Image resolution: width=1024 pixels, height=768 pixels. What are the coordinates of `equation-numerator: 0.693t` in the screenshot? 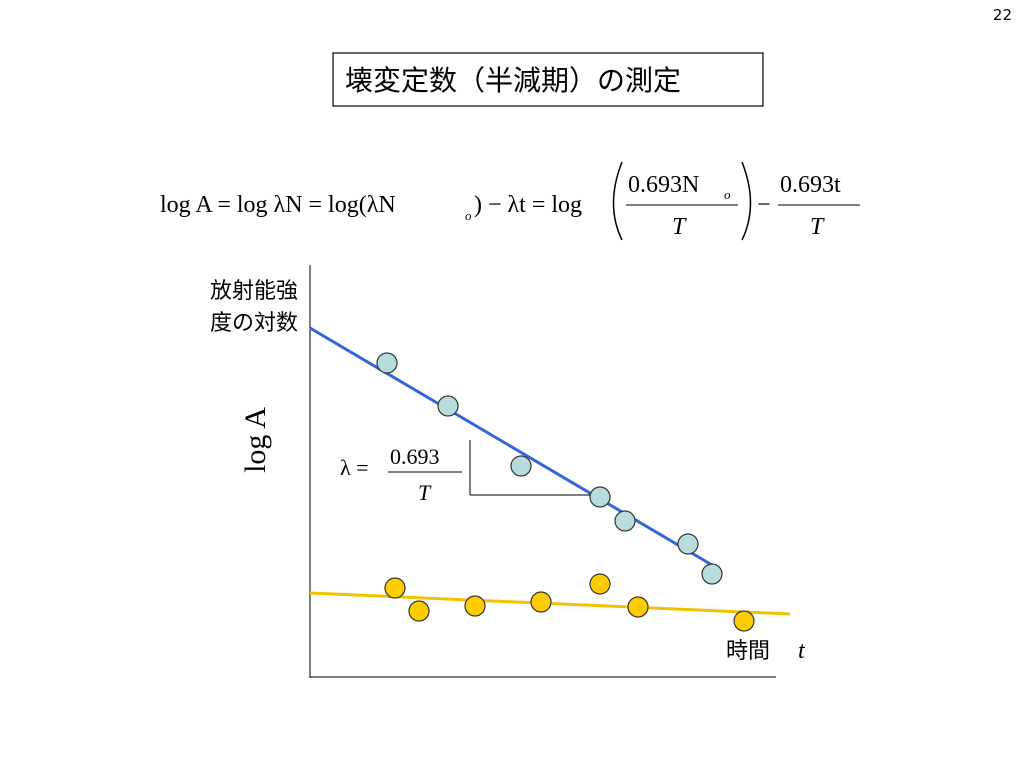 It's located at (810, 185).